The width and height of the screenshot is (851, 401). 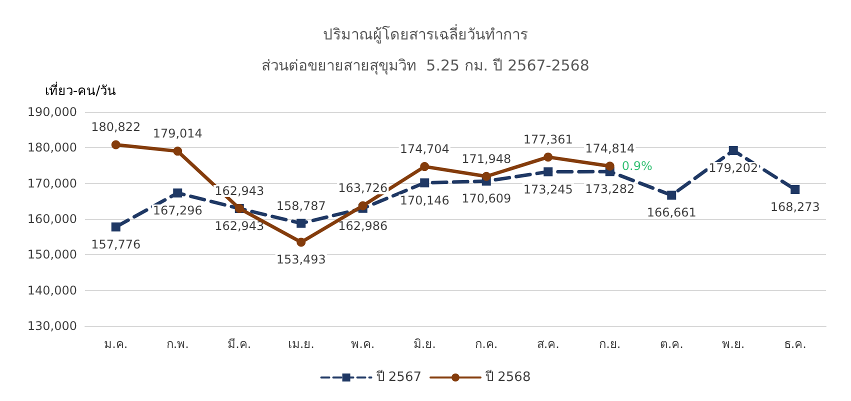 What do you see at coordinates (240, 344) in the screenshot?
I see `x-tick-label: มี.ค.` at bounding box center [240, 344].